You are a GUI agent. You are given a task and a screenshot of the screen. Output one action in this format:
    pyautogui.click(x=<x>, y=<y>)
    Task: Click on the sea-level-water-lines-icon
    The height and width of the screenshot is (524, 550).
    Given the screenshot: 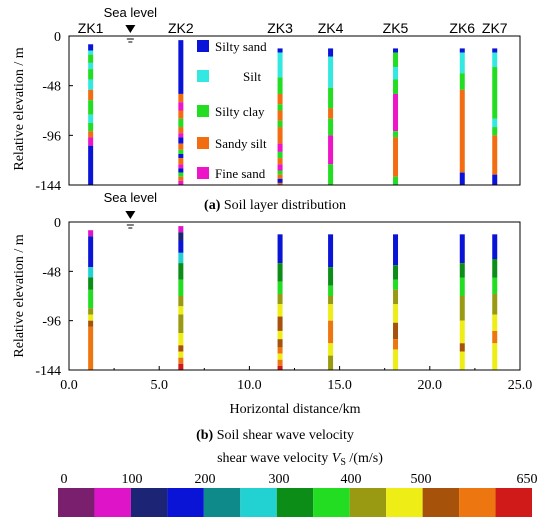 What is the action you would take?
    pyautogui.click(x=130, y=39)
    